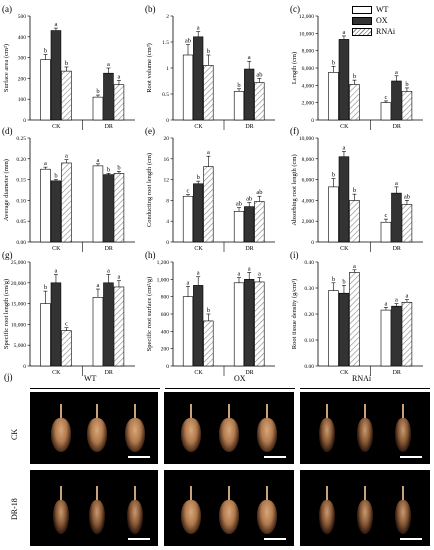  I want to click on panel-label-g: (g), so click(7, 255).